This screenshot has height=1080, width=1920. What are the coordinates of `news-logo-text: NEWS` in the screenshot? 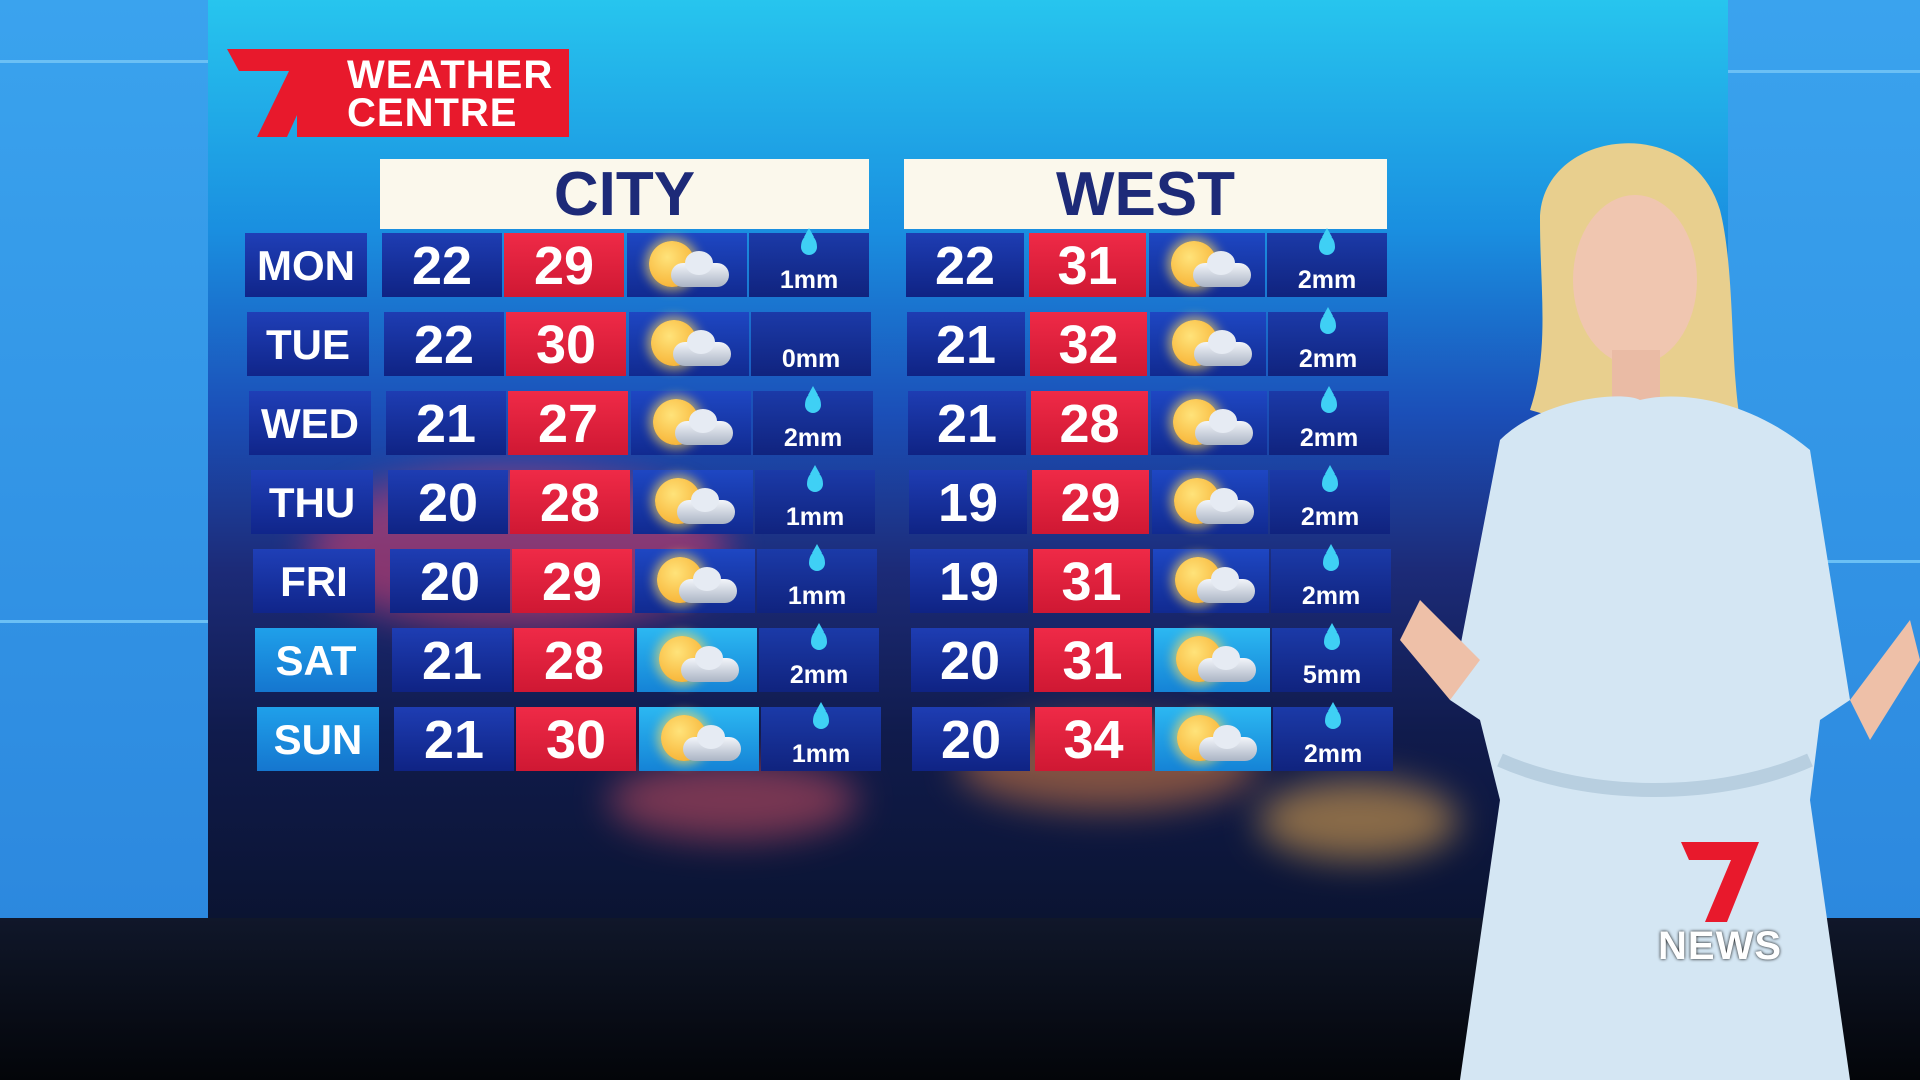 It's located at (1720, 946).